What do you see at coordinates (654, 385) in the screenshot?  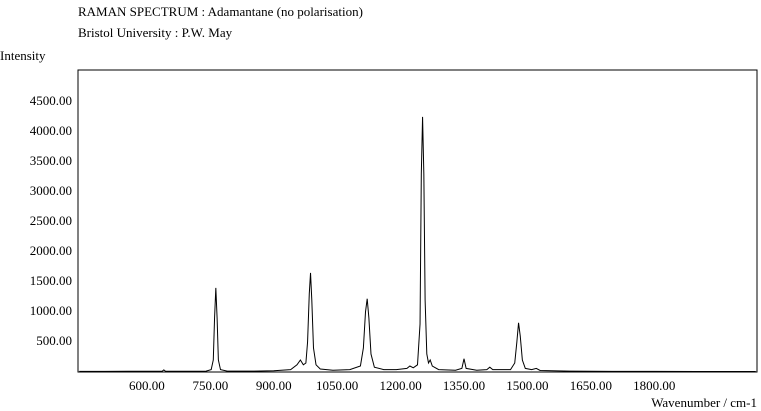 I see `x-tick-label: 1800.00` at bounding box center [654, 385].